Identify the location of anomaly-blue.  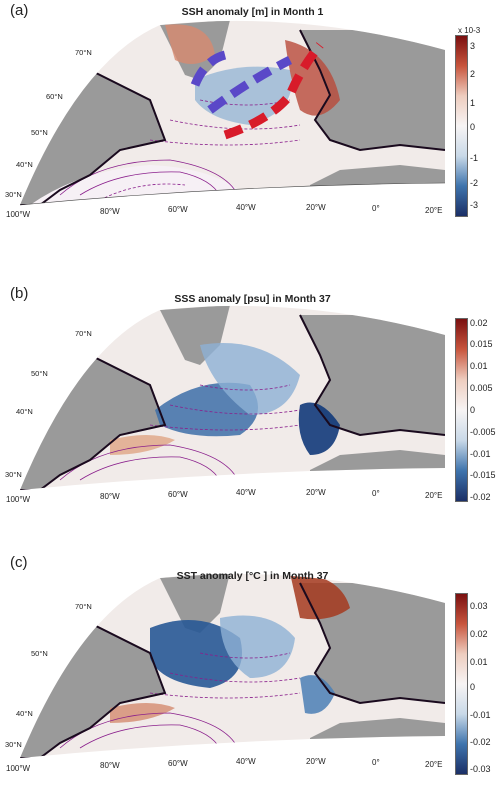
(243, 95).